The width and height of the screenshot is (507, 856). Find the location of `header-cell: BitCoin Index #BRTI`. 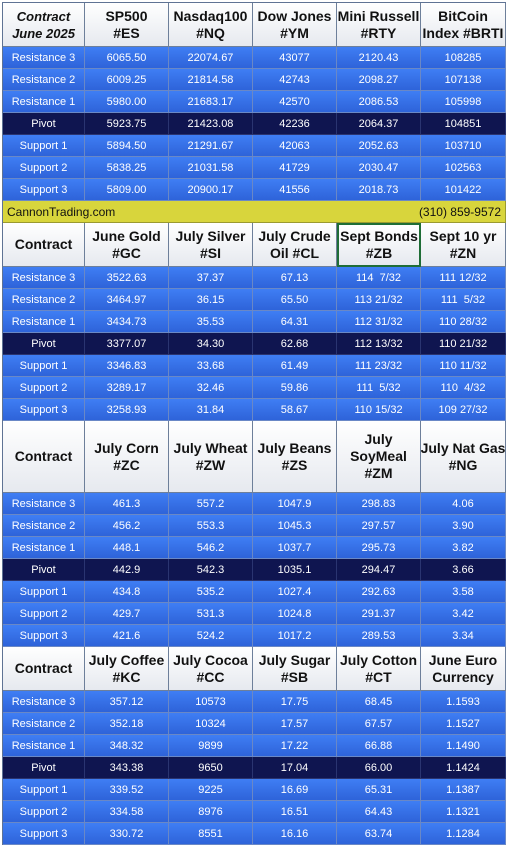

header-cell: BitCoin Index #BRTI is located at coordinates (463, 25).